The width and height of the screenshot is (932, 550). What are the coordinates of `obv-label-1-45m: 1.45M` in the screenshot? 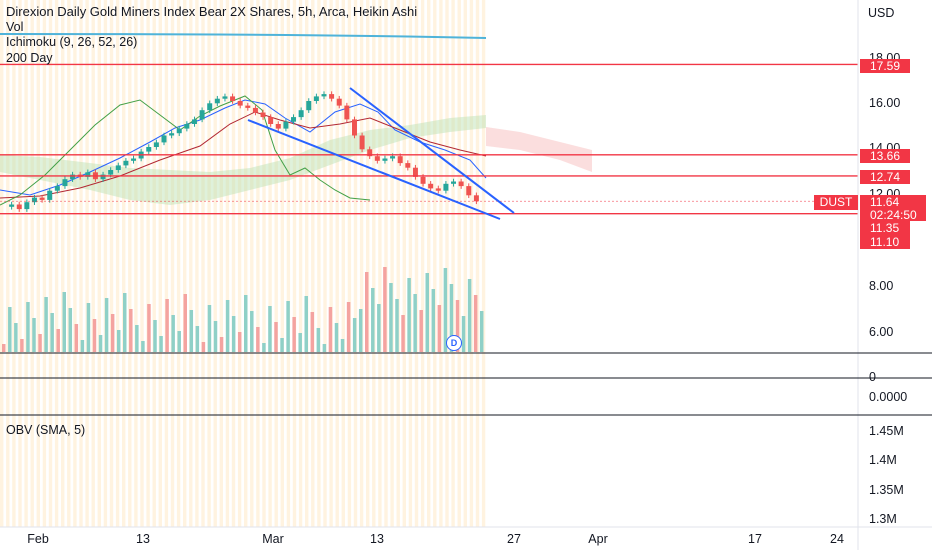 It's located at (886, 431).